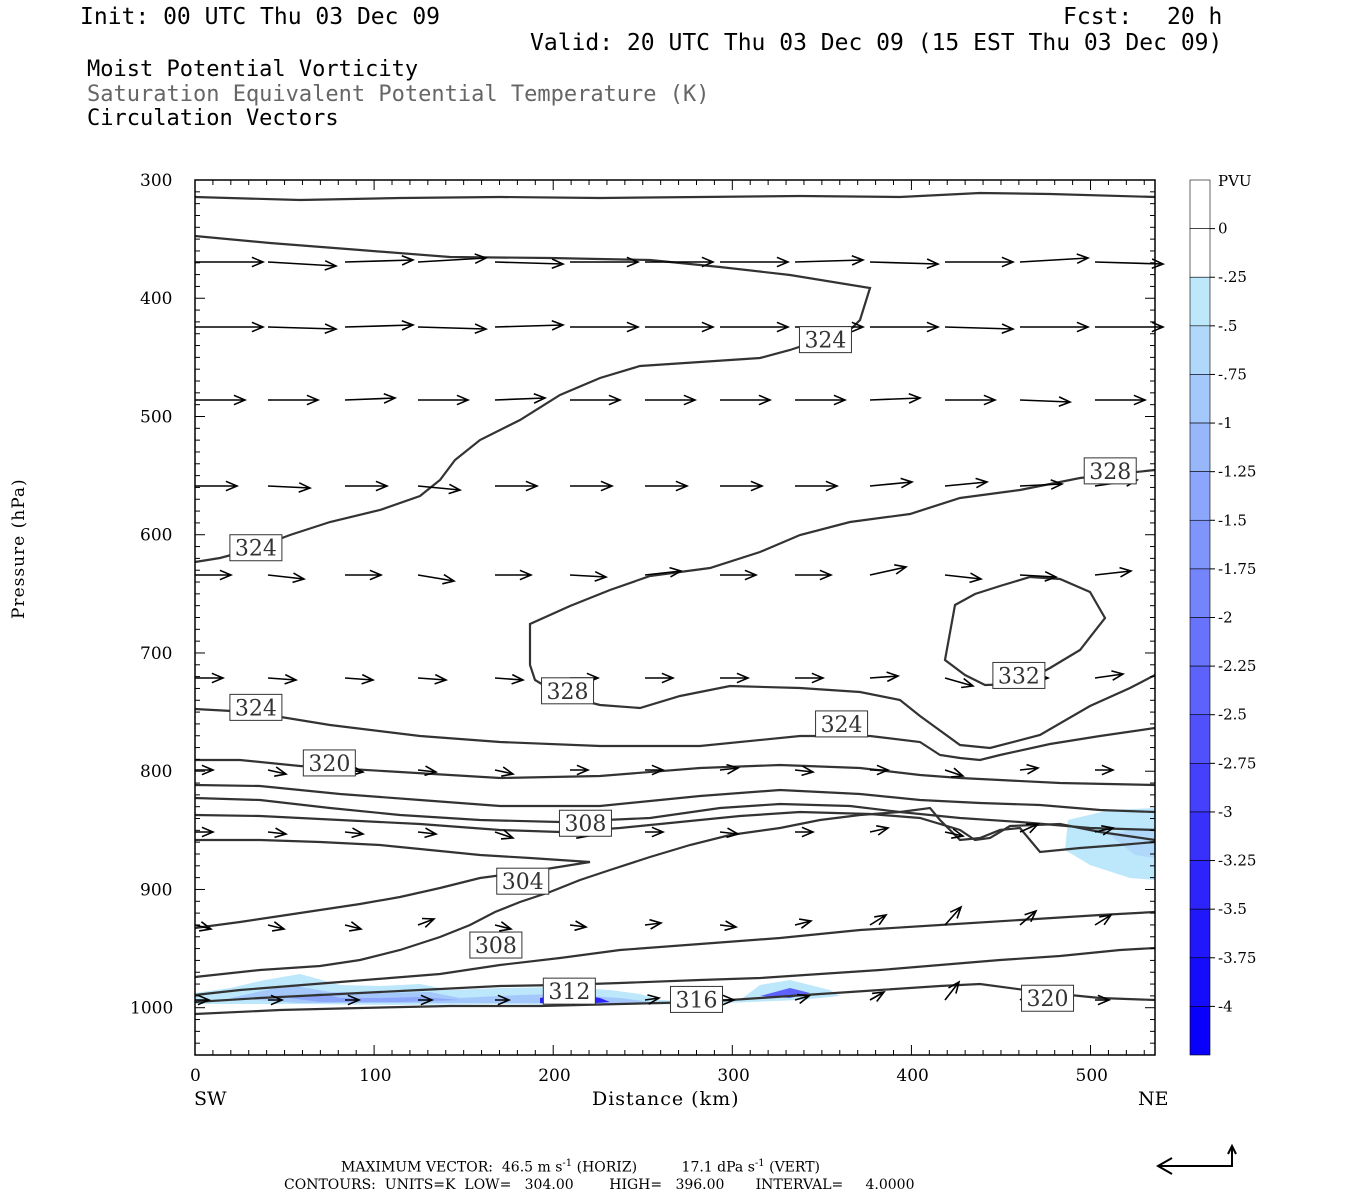 The width and height of the screenshot is (1350, 1200). What do you see at coordinates (1237, 666) in the screenshot?
I see `colorbar-label: -2.25` at bounding box center [1237, 666].